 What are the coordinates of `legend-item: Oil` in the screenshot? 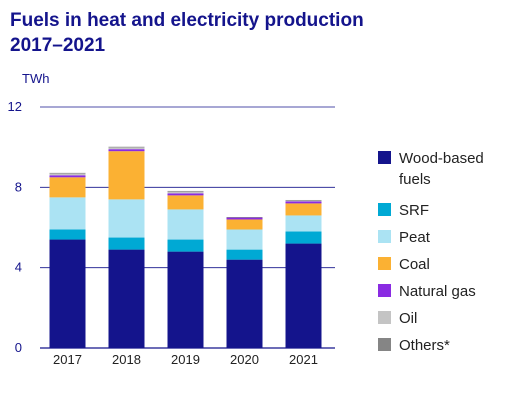 It's located at (397, 318).